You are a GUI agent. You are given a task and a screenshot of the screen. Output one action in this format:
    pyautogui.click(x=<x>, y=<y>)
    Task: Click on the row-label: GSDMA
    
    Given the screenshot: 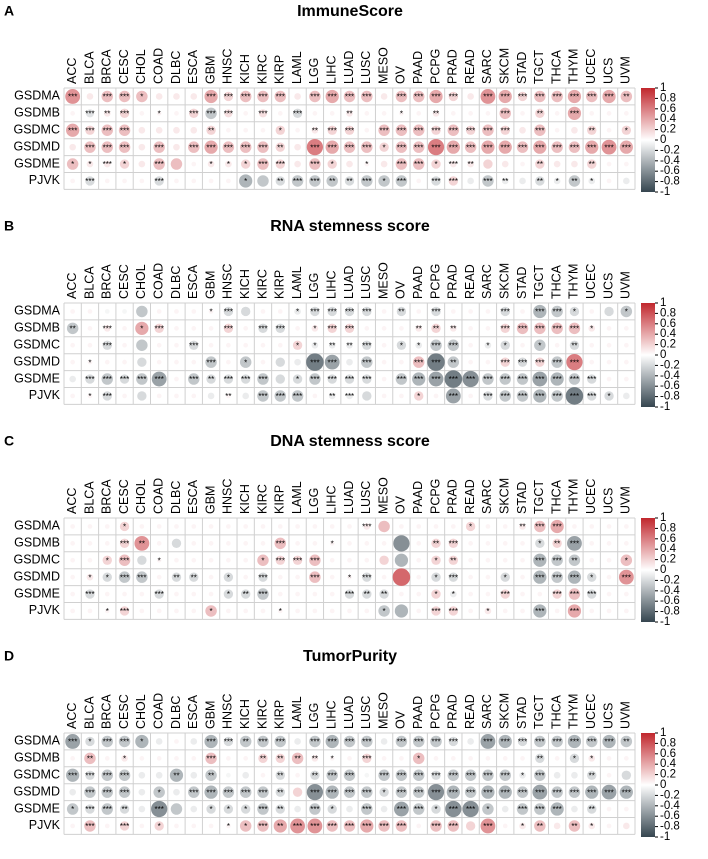 What is the action you would take?
    pyautogui.click(x=37, y=96)
    